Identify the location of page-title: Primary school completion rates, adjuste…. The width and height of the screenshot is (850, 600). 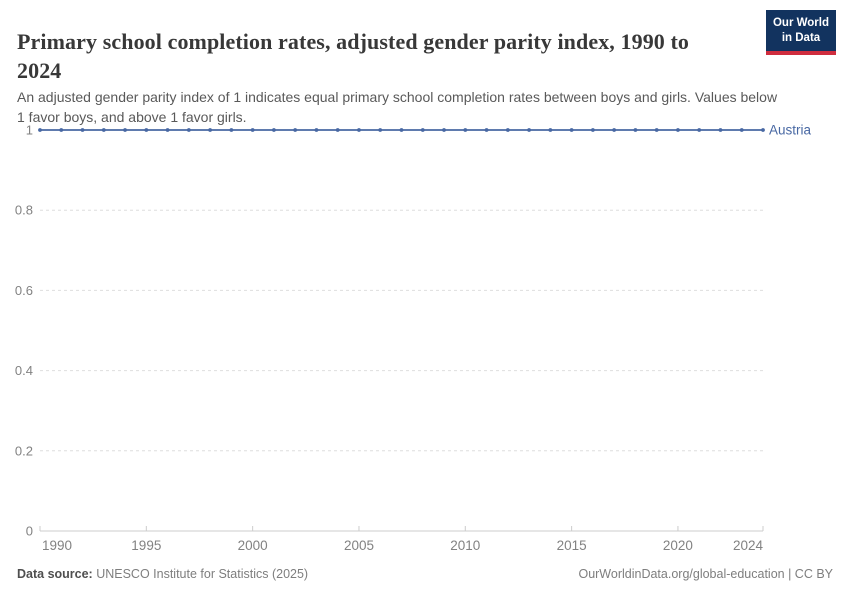
(353, 55).